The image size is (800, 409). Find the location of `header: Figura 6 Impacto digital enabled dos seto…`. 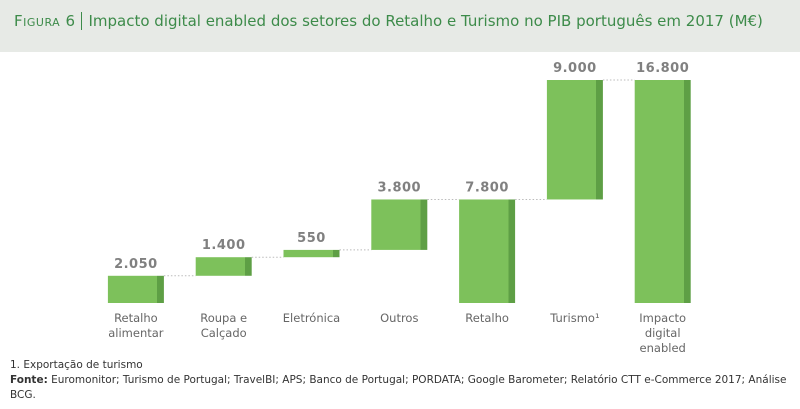

header: Figura 6 Impacto digital enabled dos seto… is located at coordinates (400, 26).